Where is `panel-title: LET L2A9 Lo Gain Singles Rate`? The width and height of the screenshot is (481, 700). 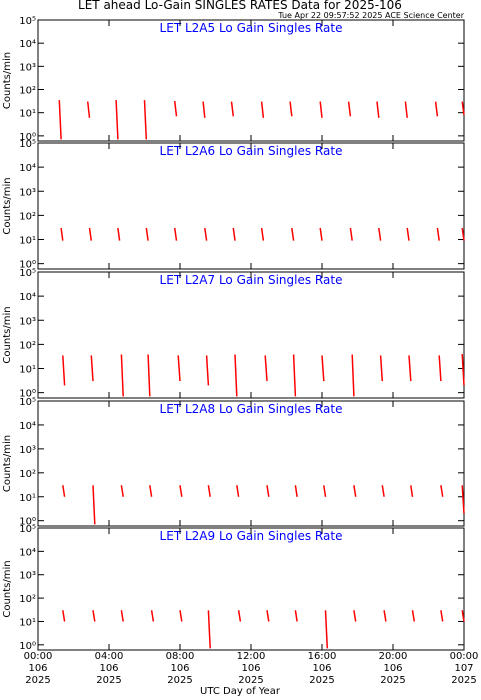 panel-title: LET L2A9 Lo Gain Singles Rate is located at coordinates (251, 536).